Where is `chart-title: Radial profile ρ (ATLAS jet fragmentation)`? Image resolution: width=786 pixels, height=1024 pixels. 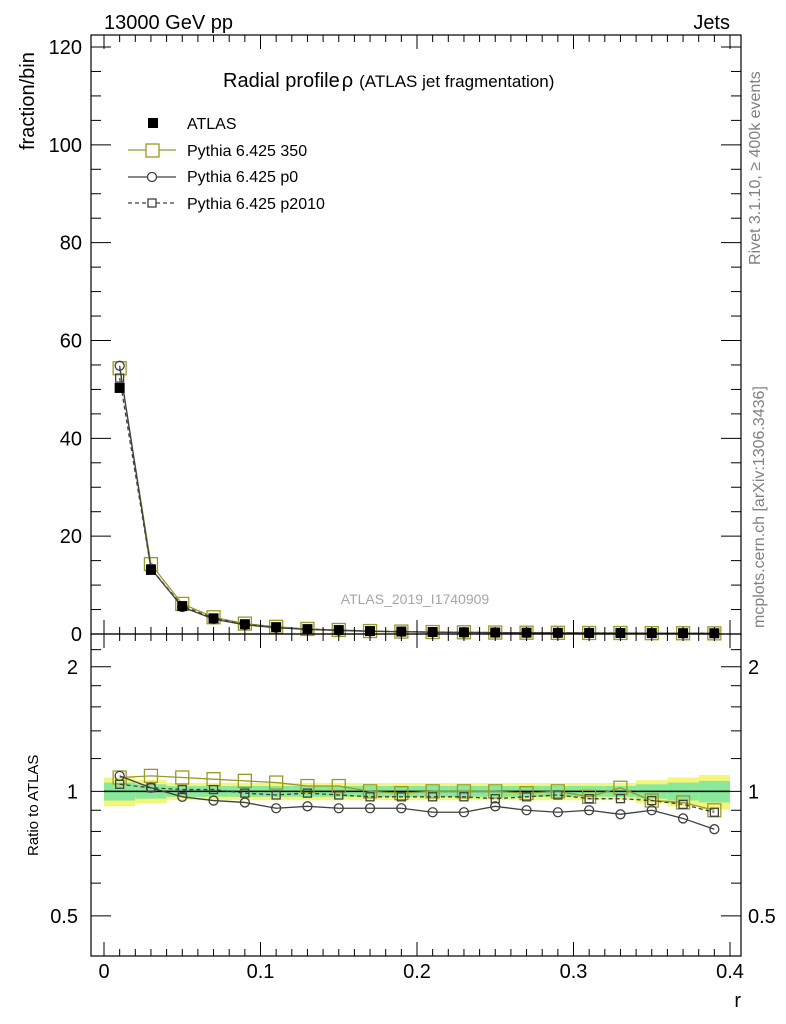 chart-title: Radial profile ρ (ATLAS jet fragmentation) is located at coordinates (388, 81).